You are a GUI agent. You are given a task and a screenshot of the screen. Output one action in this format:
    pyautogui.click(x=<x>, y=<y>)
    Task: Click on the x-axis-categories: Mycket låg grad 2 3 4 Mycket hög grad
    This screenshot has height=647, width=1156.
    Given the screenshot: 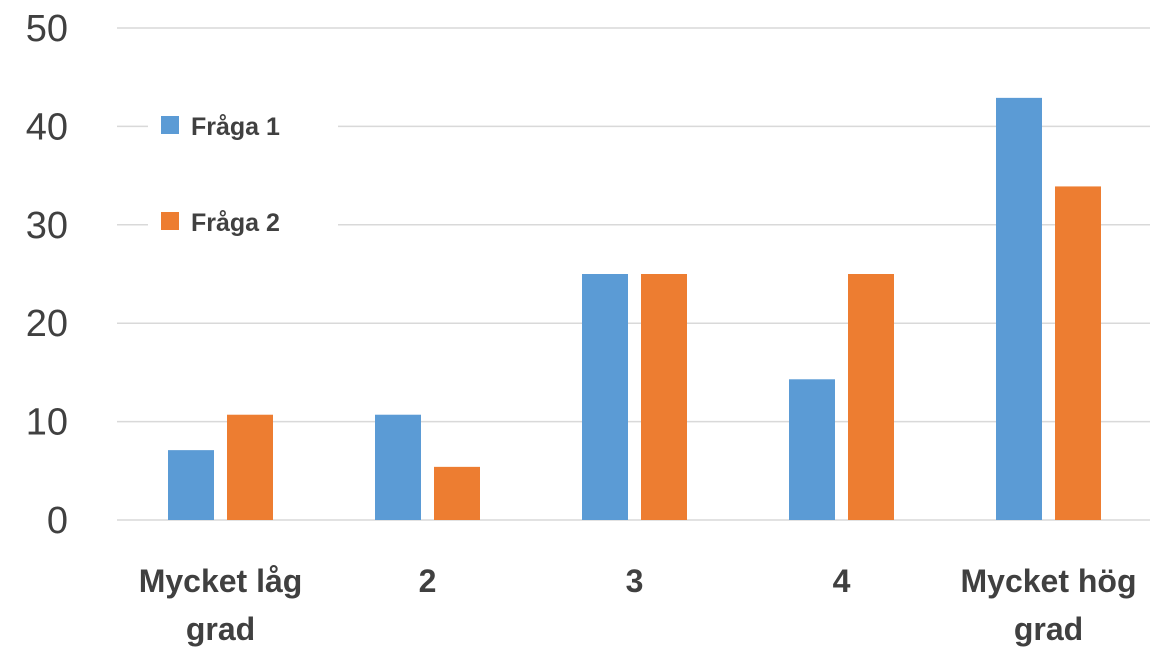 What is the action you would take?
    pyautogui.click(x=638, y=605)
    